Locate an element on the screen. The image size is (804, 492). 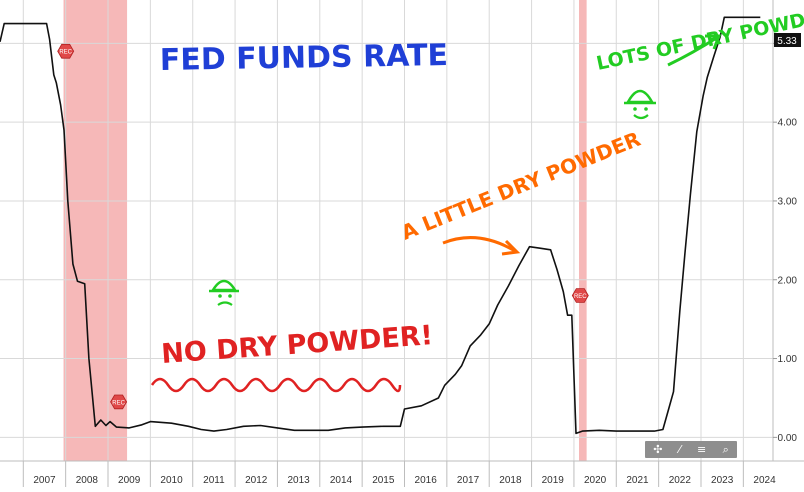
x-tick-label-0: 2007 is located at coordinates (44, 480).